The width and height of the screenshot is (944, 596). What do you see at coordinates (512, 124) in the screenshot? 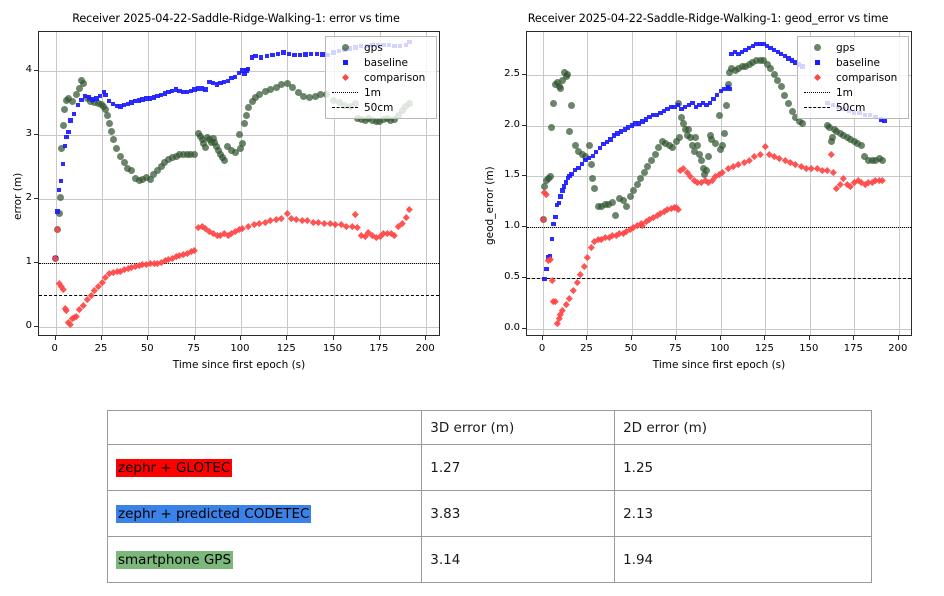
I see `y-tick-label: 2.0` at bounding box center [512, 124].